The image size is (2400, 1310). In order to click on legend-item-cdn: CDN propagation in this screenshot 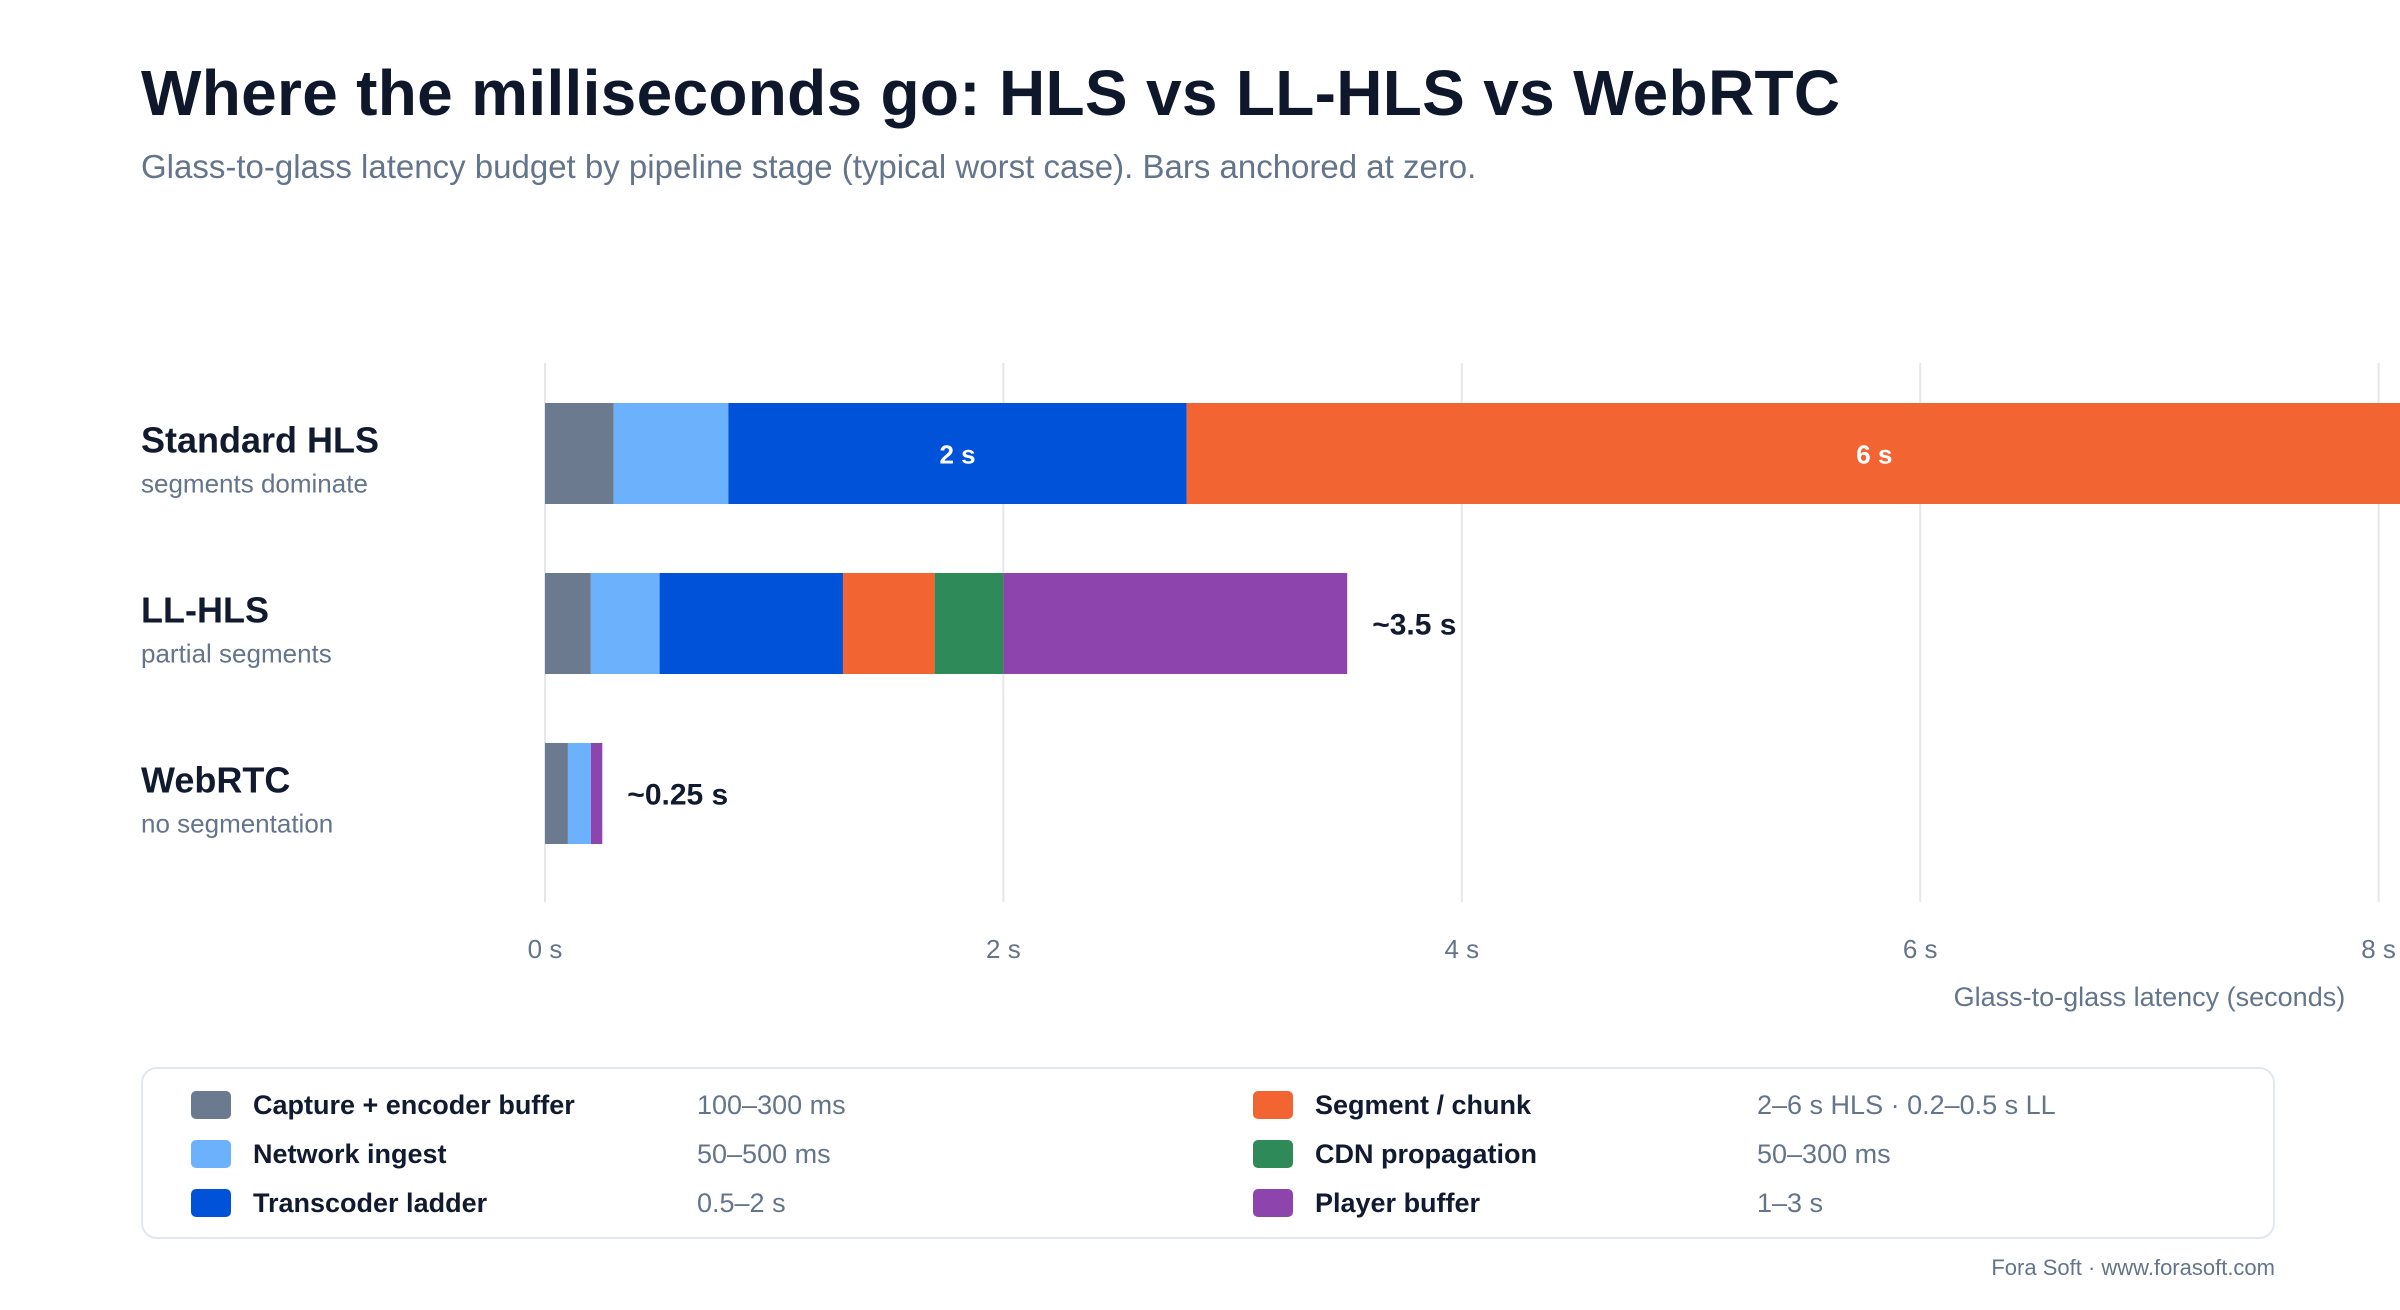, I will do `click(1395, 1154)`.